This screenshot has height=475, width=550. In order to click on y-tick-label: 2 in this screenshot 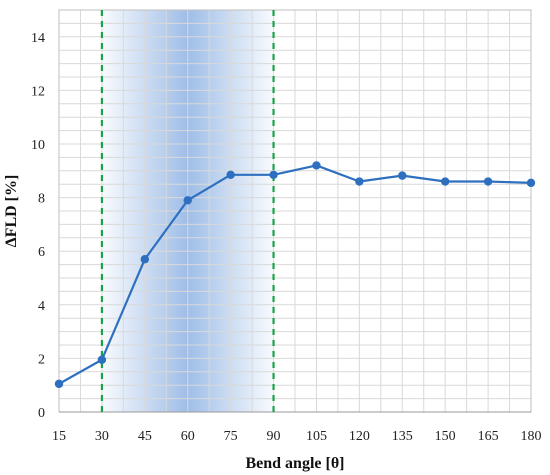, I will do `click(41, 359)`.